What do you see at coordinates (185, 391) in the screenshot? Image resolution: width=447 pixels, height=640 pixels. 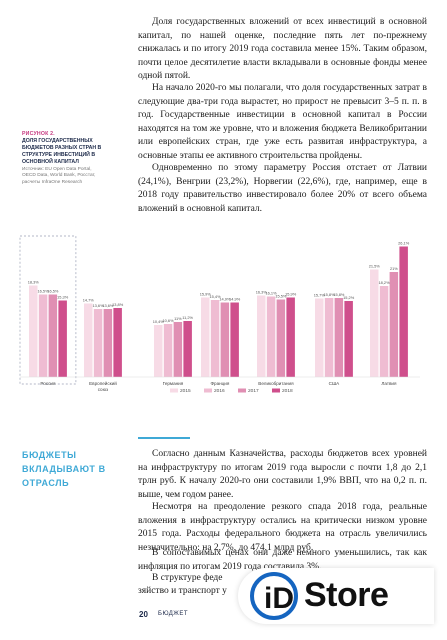 I see `legend-label: 2015` at bounding box center [185, 391].